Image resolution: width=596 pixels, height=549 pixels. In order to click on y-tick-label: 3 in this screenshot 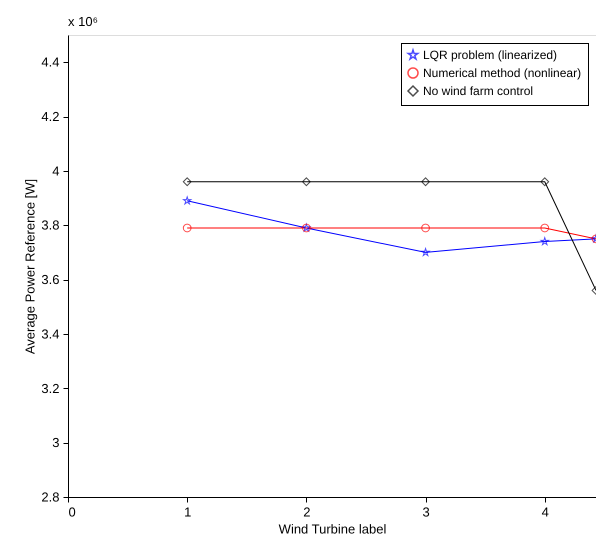, I will do `click(56, 442)`.